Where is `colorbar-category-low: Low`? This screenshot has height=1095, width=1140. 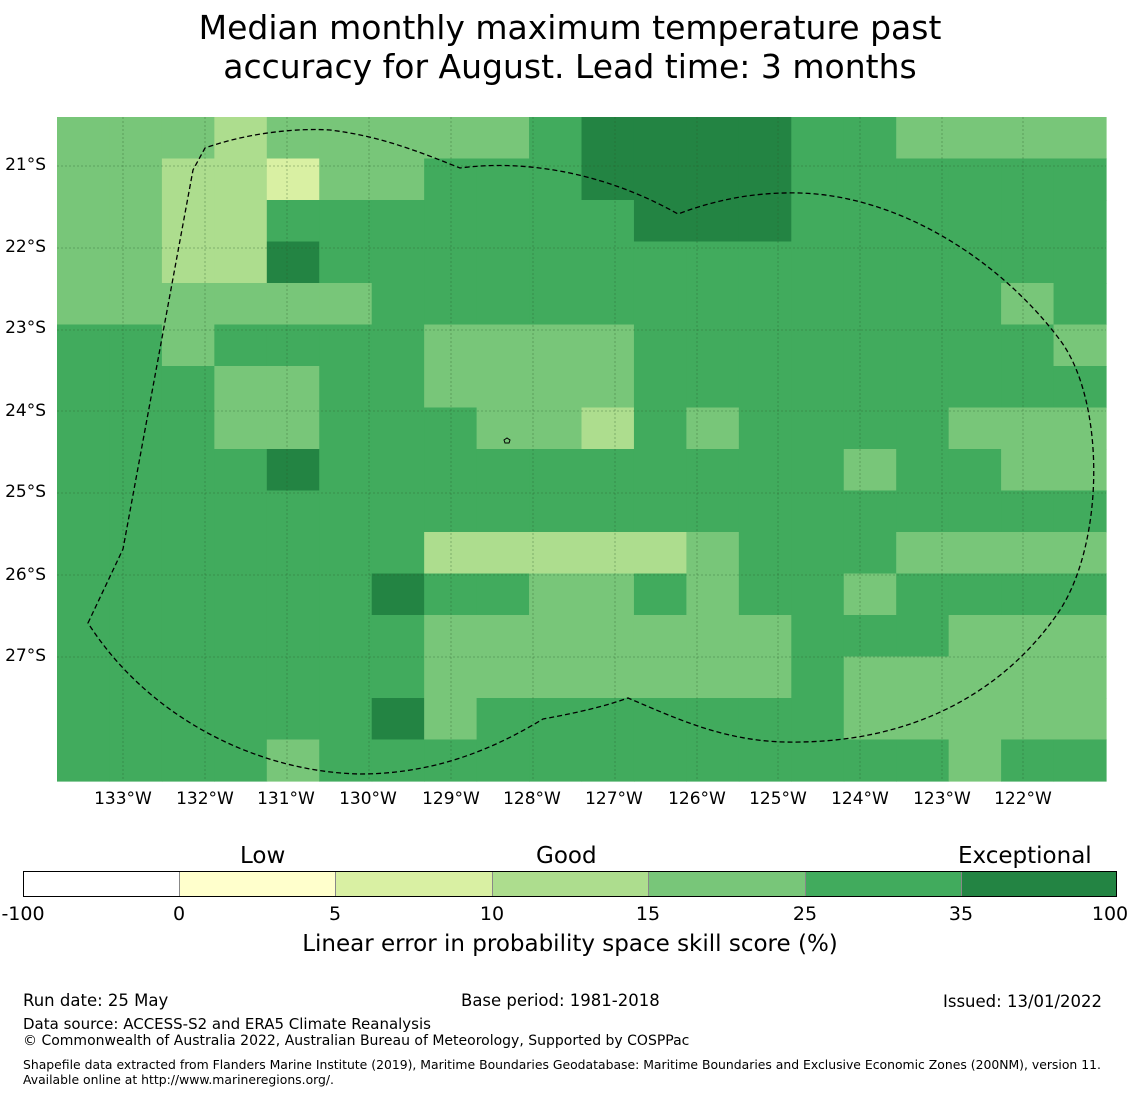 colorbar-category-low: Low is located at coordinates (263, 856).